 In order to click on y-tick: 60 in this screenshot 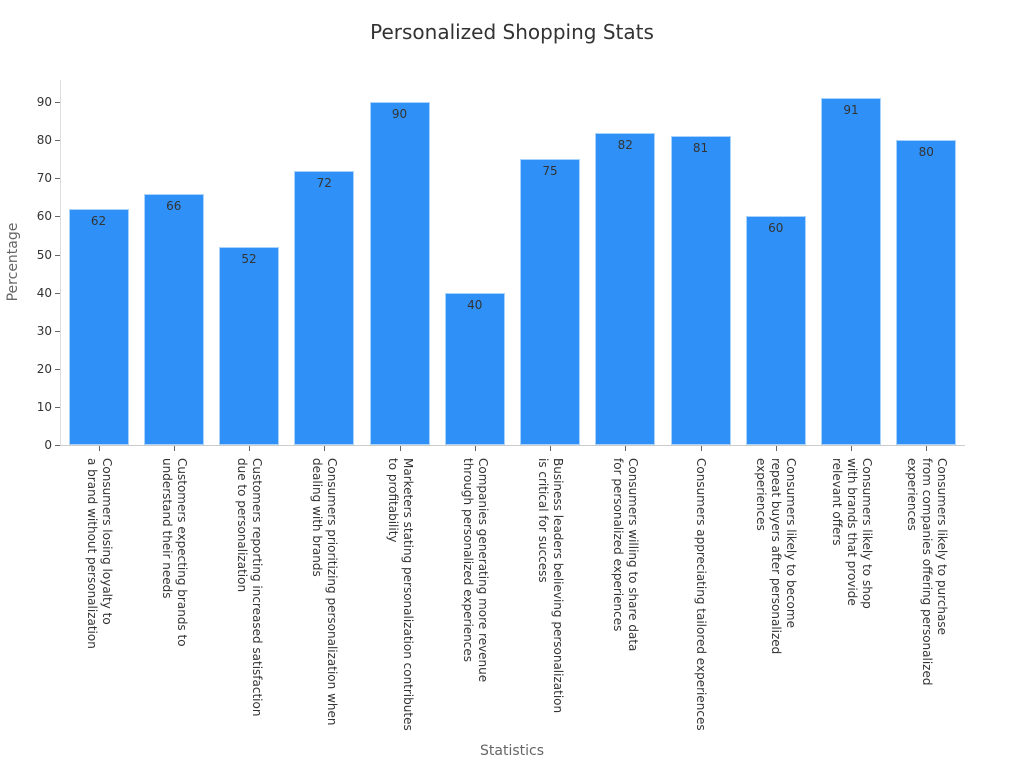, I will do `click(30, 216)`.